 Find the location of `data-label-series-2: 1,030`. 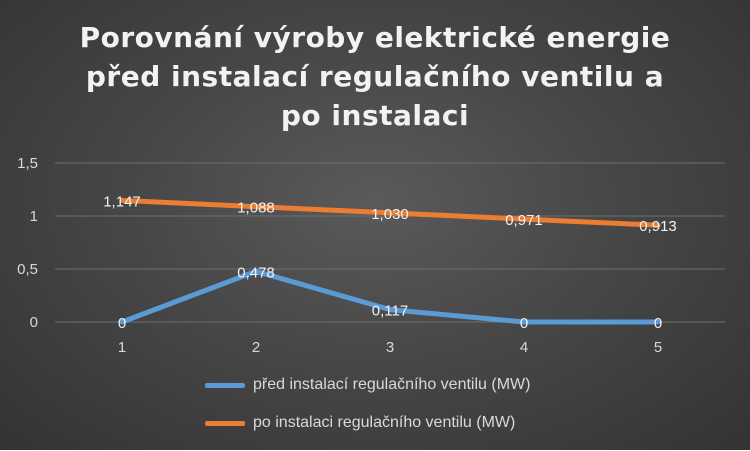

data-label-series-2: 1,030 is located at coordinates (390, 214).